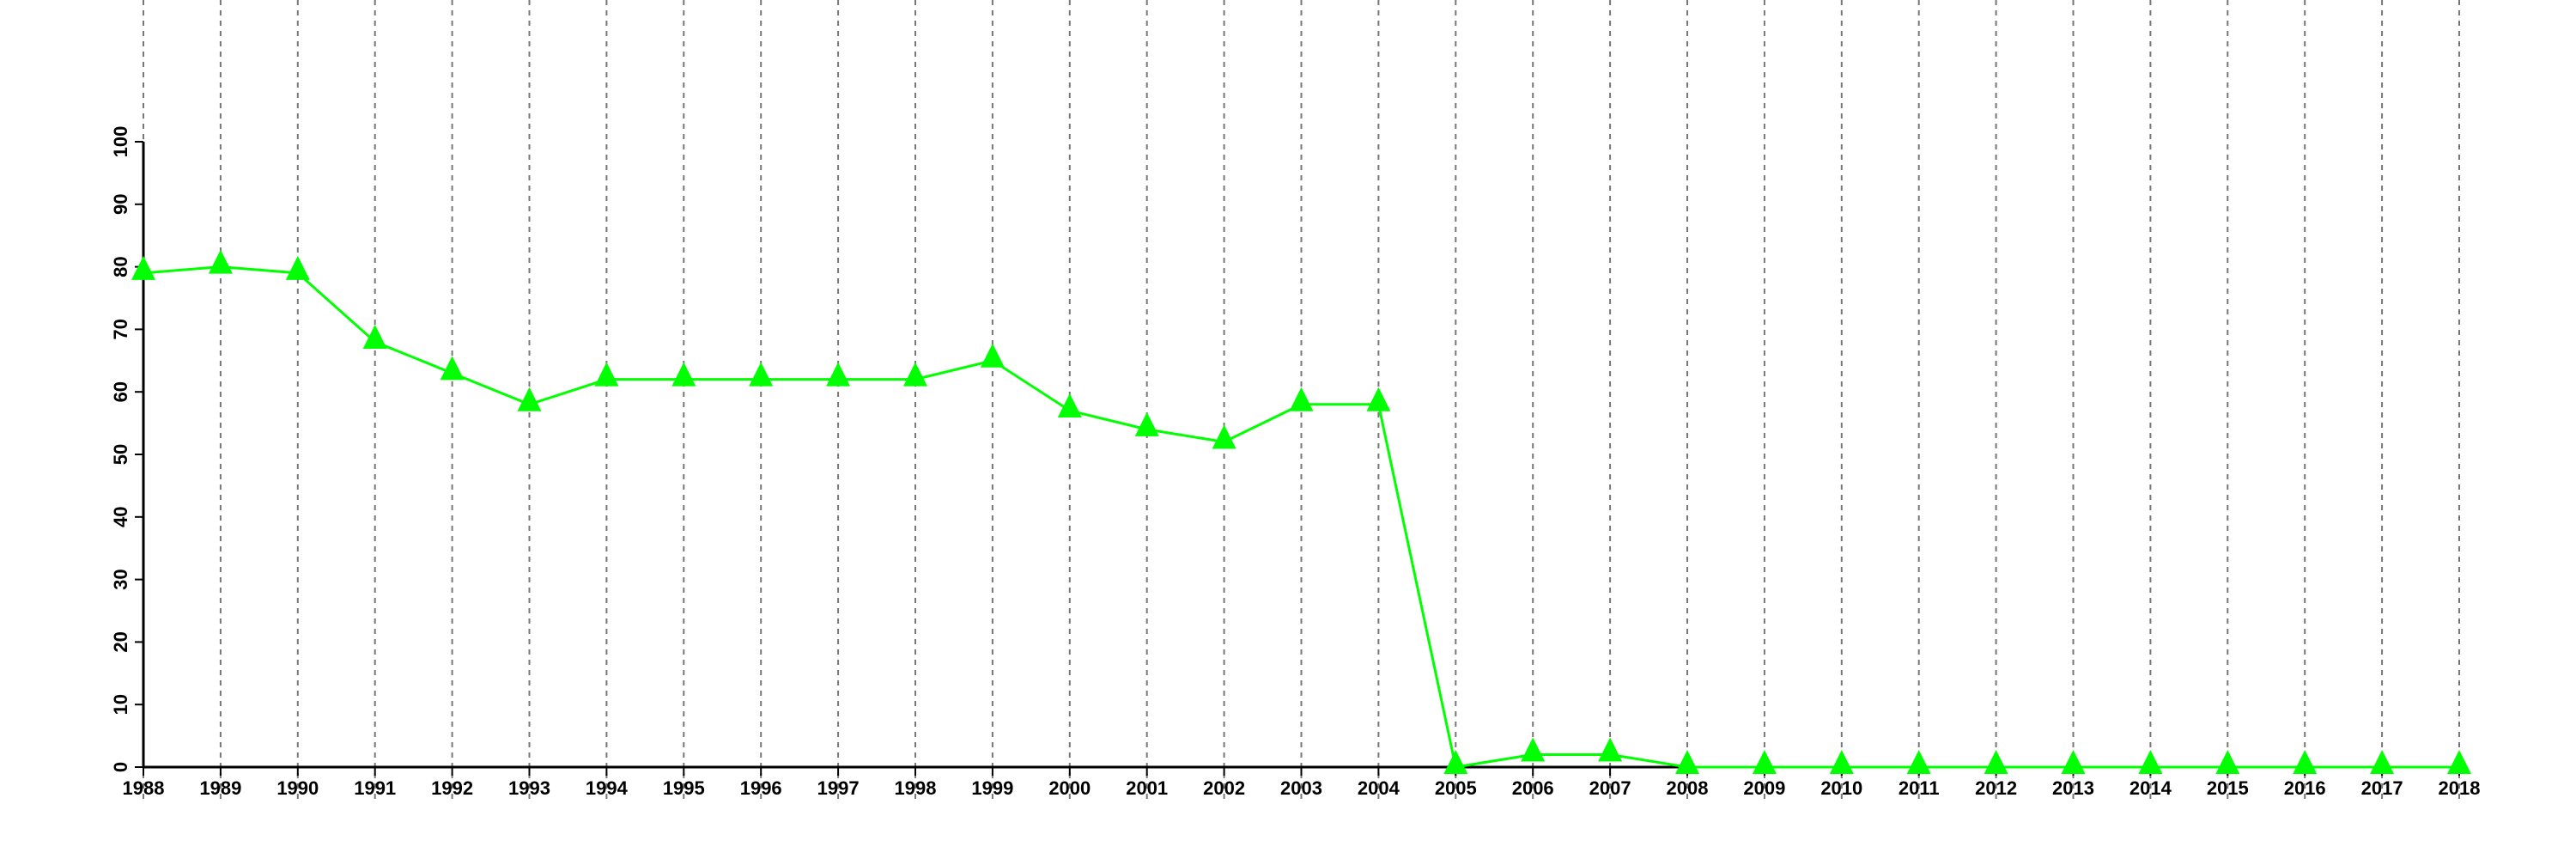 Image resolution: width=2576 pixels, height=859 pixels. I want to click on y-tick-label: 40, so click(121, 517).